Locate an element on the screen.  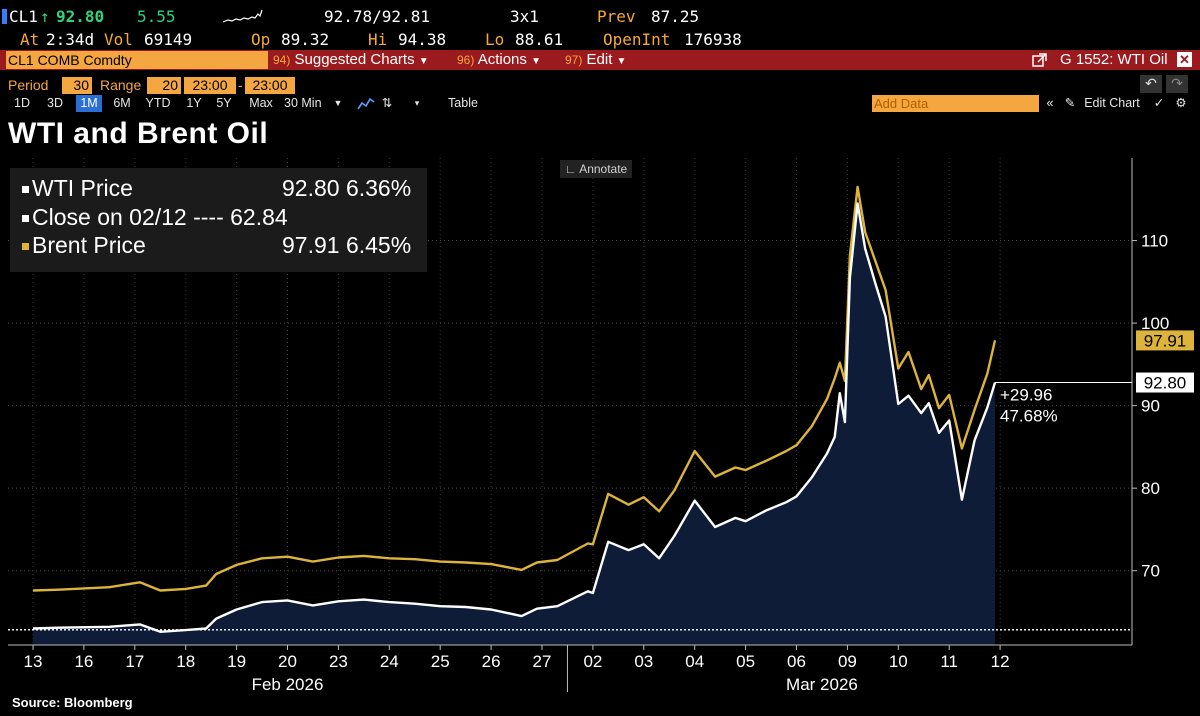
edit-chart-button: Edit Chart is located at coordinates (1112, 103).